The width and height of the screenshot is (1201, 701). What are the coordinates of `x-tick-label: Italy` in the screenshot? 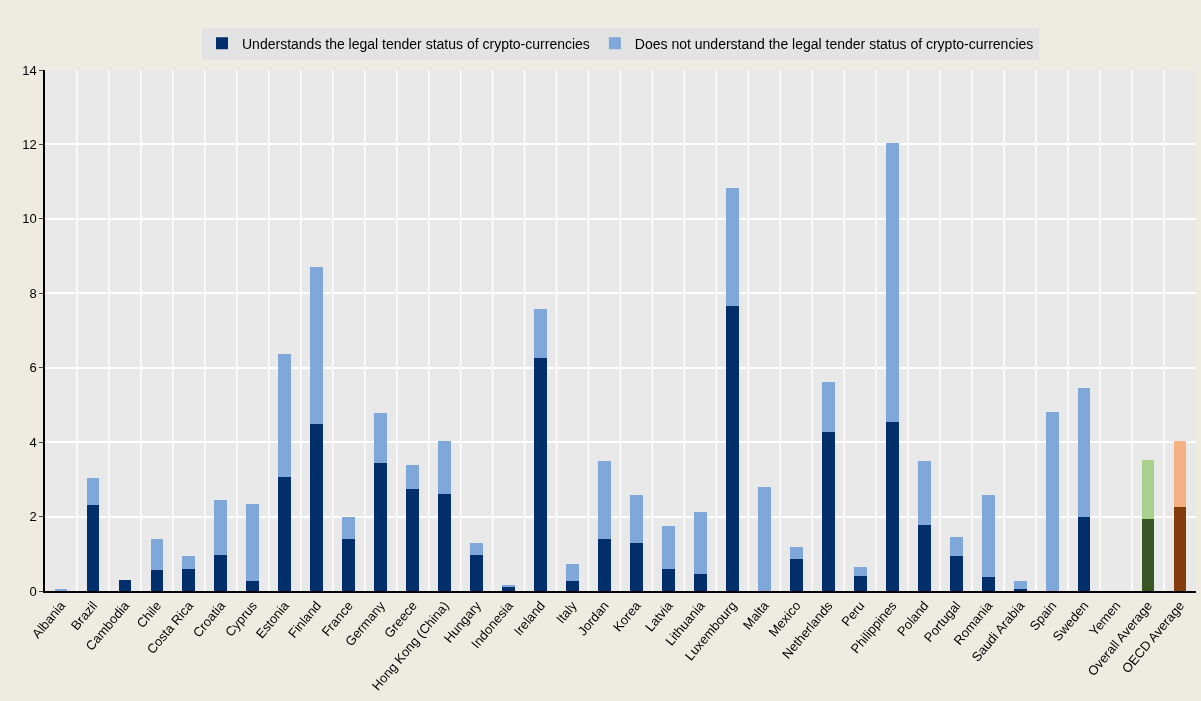 It's located at (567, 612).